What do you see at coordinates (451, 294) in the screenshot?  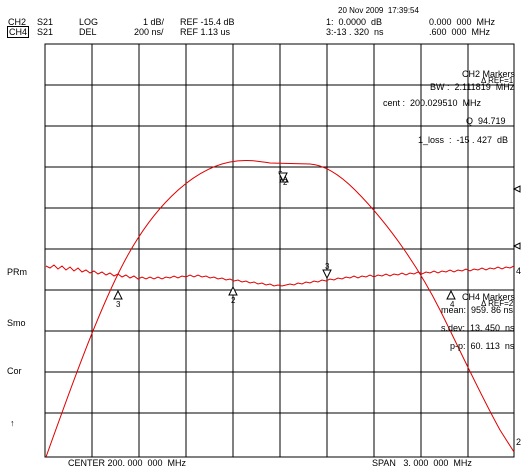 I see `marker-4-triangle` at bounding box center [451, 294].